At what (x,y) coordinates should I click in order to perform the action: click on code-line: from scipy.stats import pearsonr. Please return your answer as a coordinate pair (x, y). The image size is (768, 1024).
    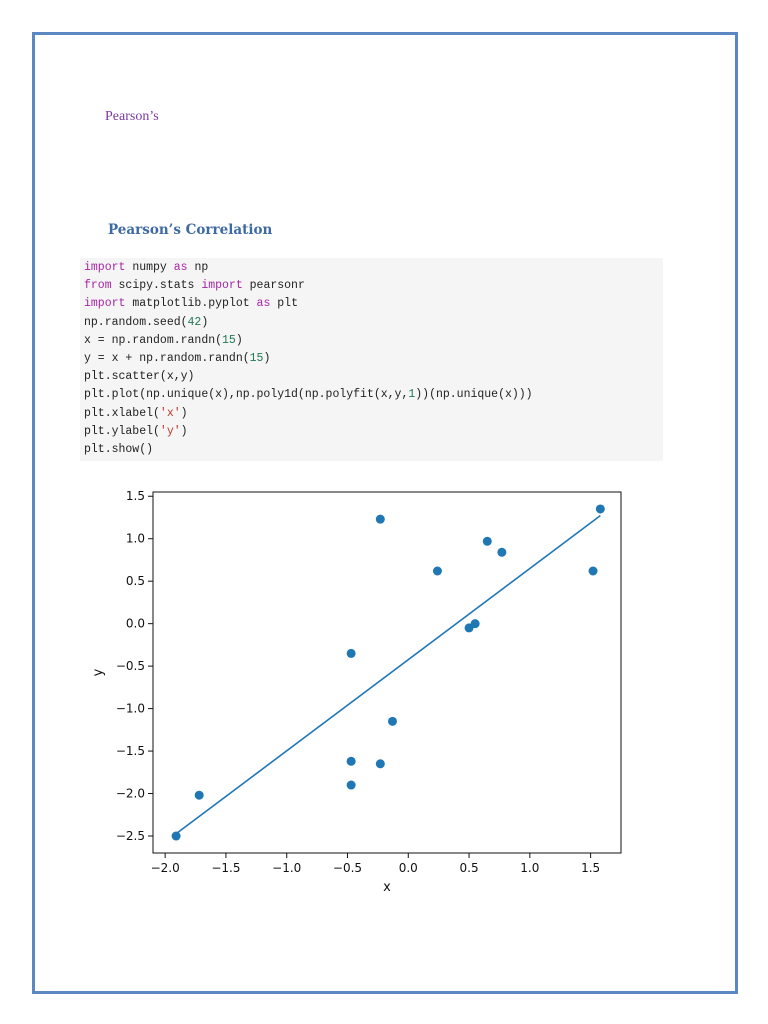
    Looking at the image, I should click on (194, 285).